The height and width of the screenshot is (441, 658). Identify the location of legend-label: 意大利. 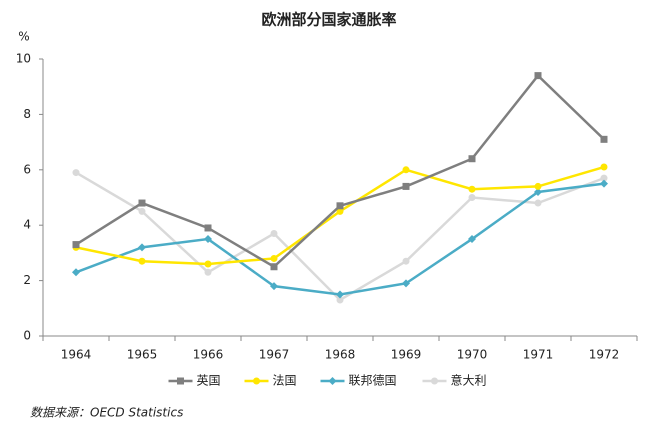
(469, 380).